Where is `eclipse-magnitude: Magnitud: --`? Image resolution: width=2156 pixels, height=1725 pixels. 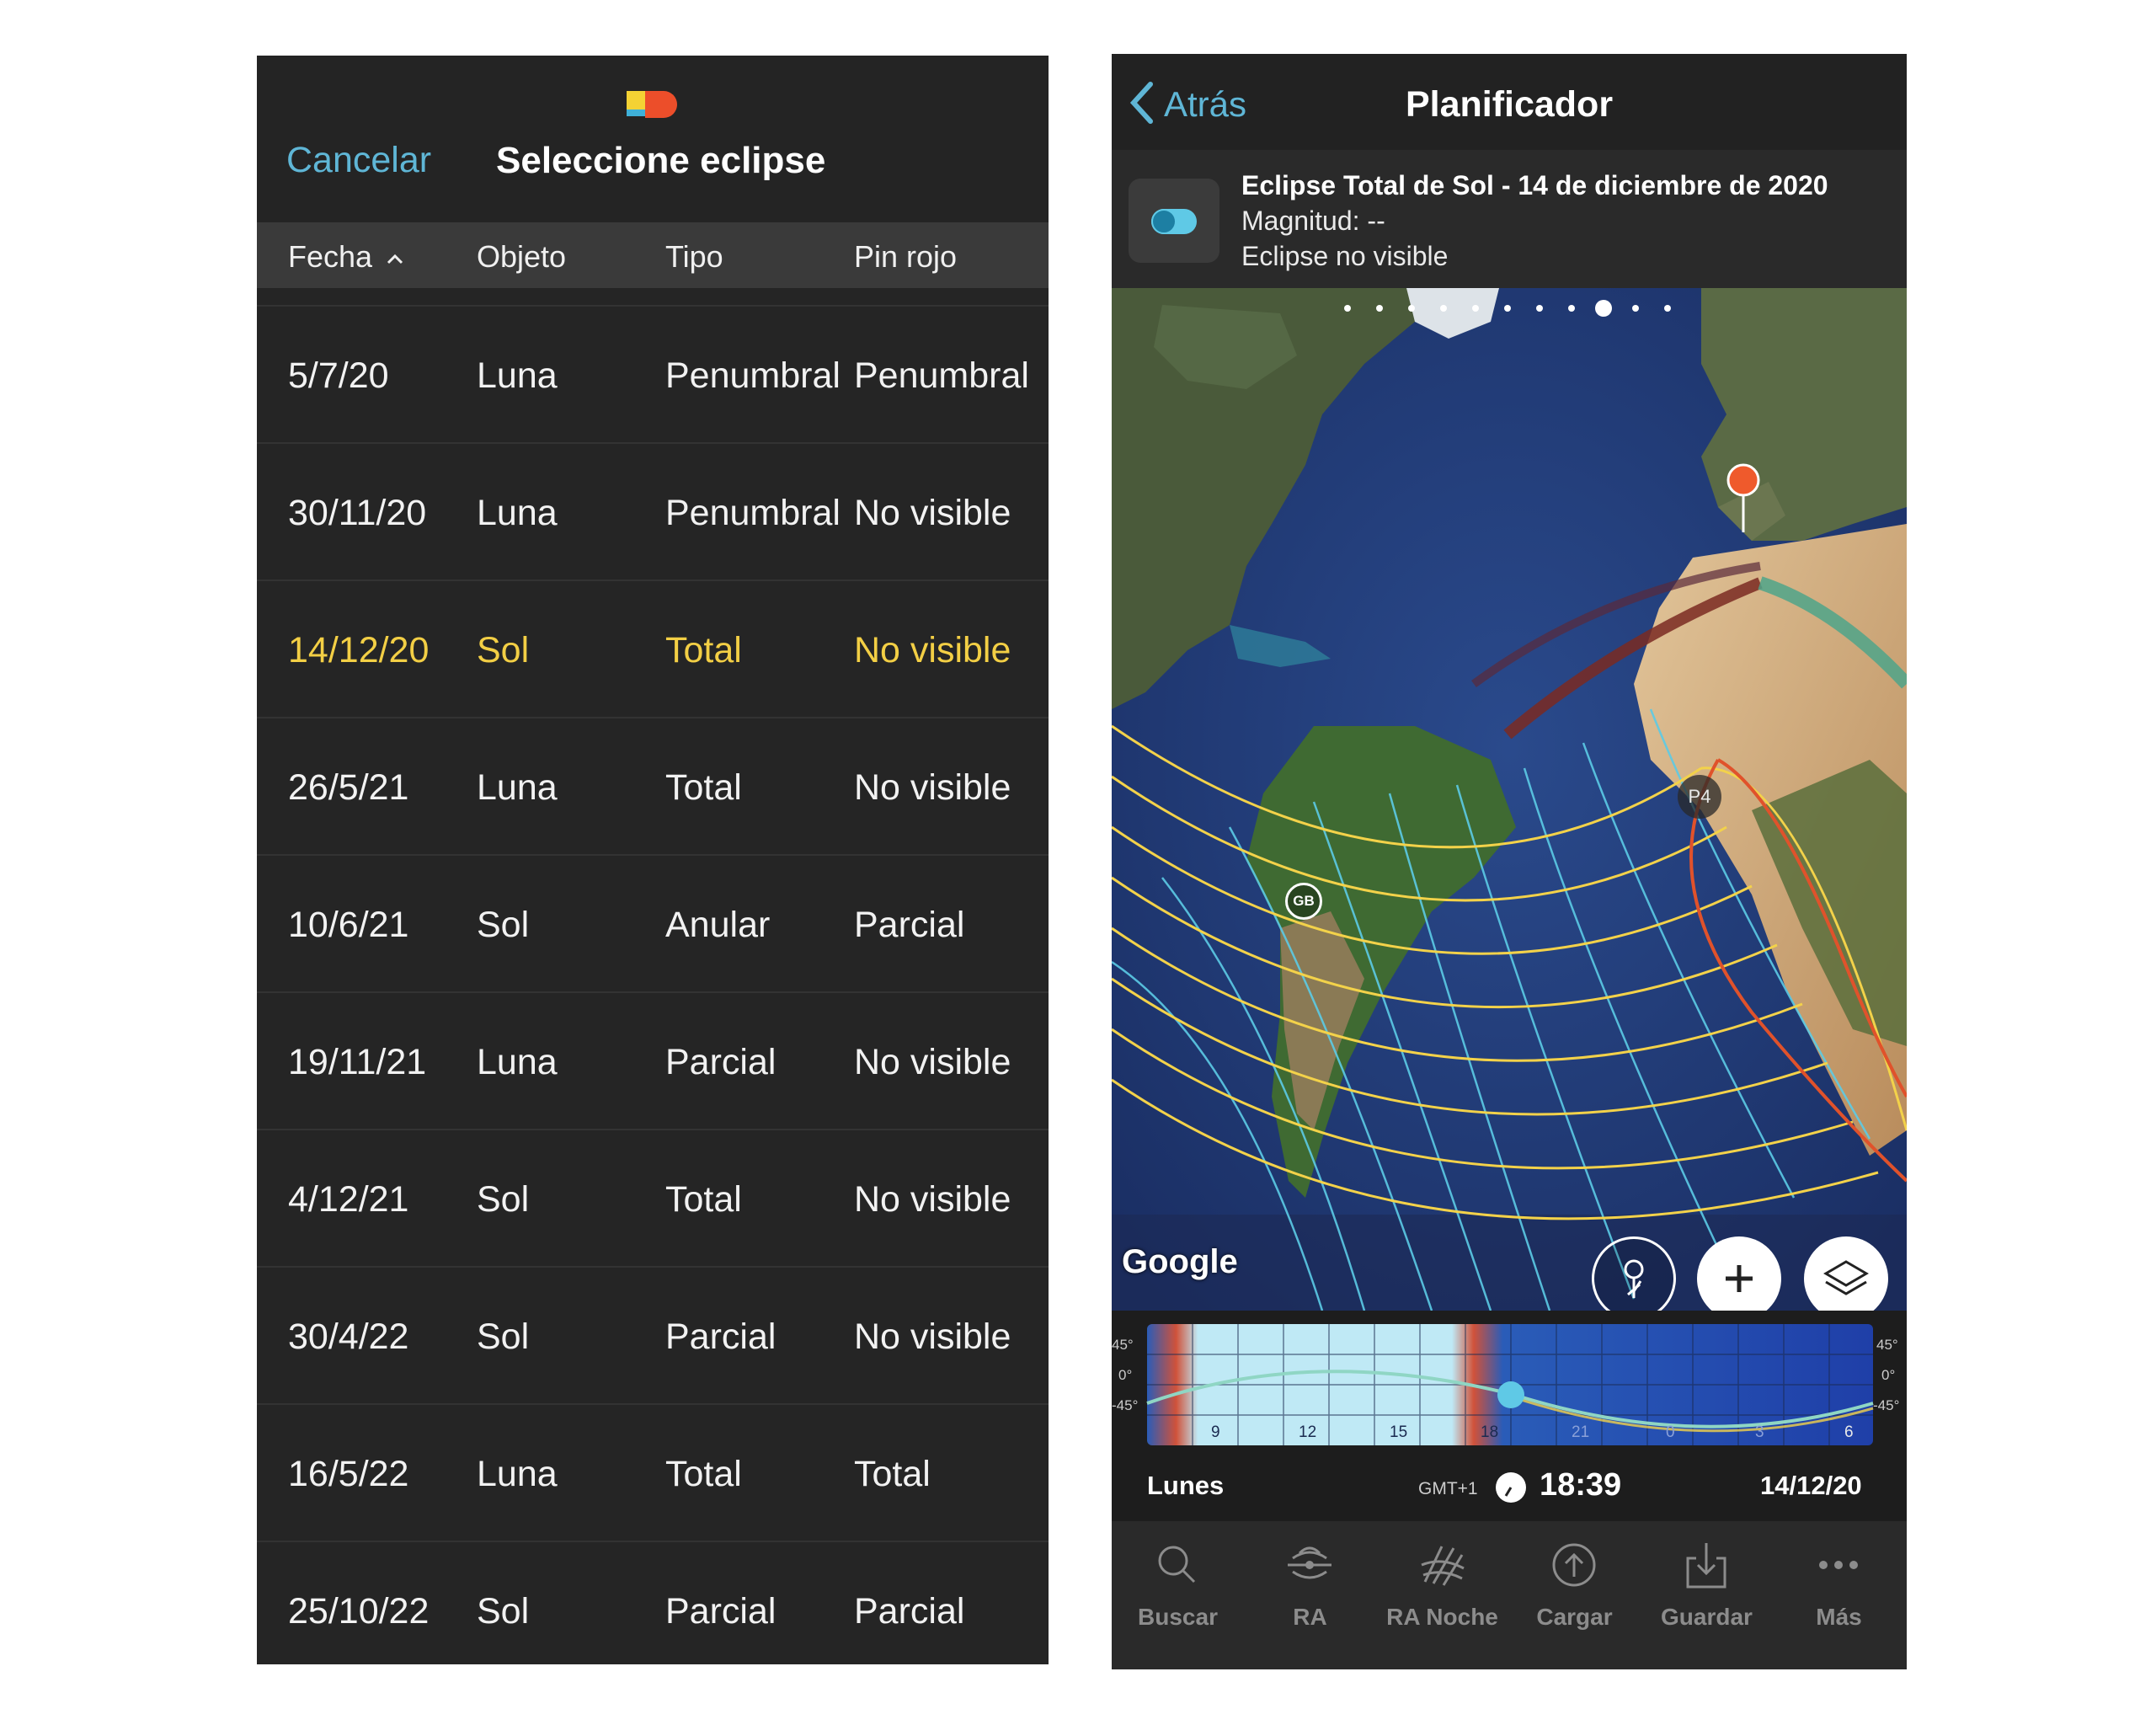
eclipse-magnitude: Magnitud: -- is located at coordinates (1313, 221).